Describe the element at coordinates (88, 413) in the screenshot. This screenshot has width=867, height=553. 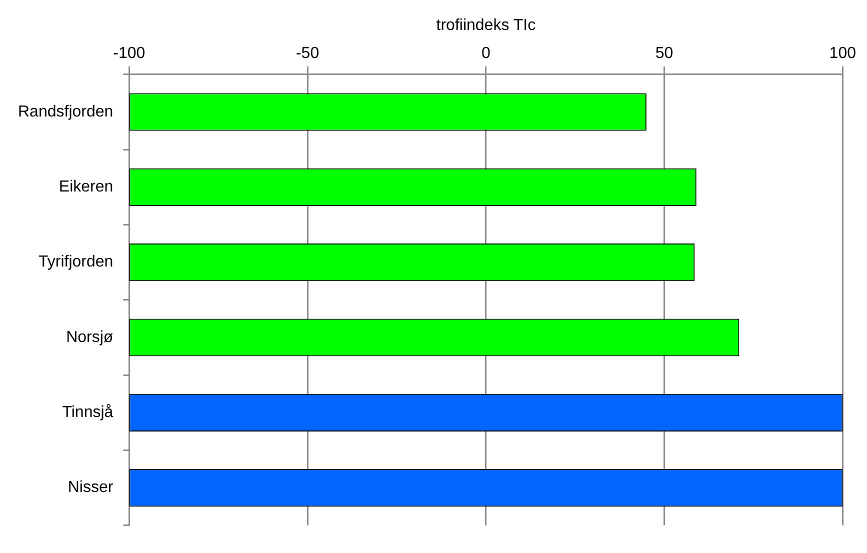
I see `y-tick-label: Tinnsjå` at that location.